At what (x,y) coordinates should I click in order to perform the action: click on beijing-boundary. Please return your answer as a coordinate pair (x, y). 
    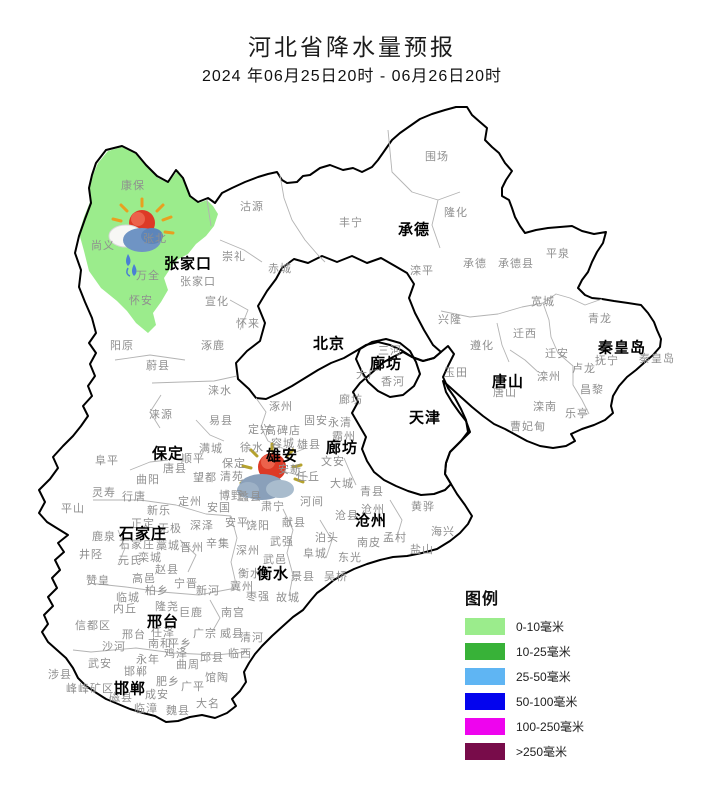
    Looking at the image, I should click on (338, 327).